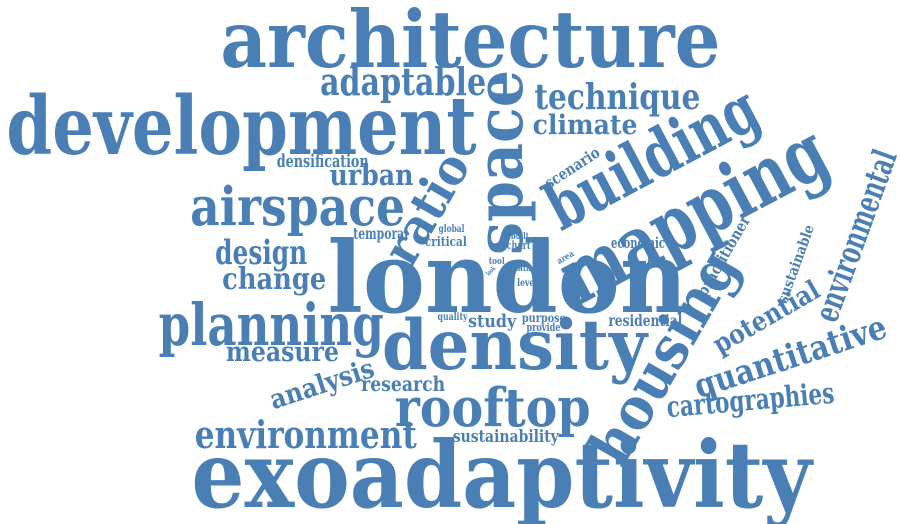 The width and height of the screenshot is (900, 524). I want to click on word-exoadaptivity: exoadaptivity, so click(502, 472).